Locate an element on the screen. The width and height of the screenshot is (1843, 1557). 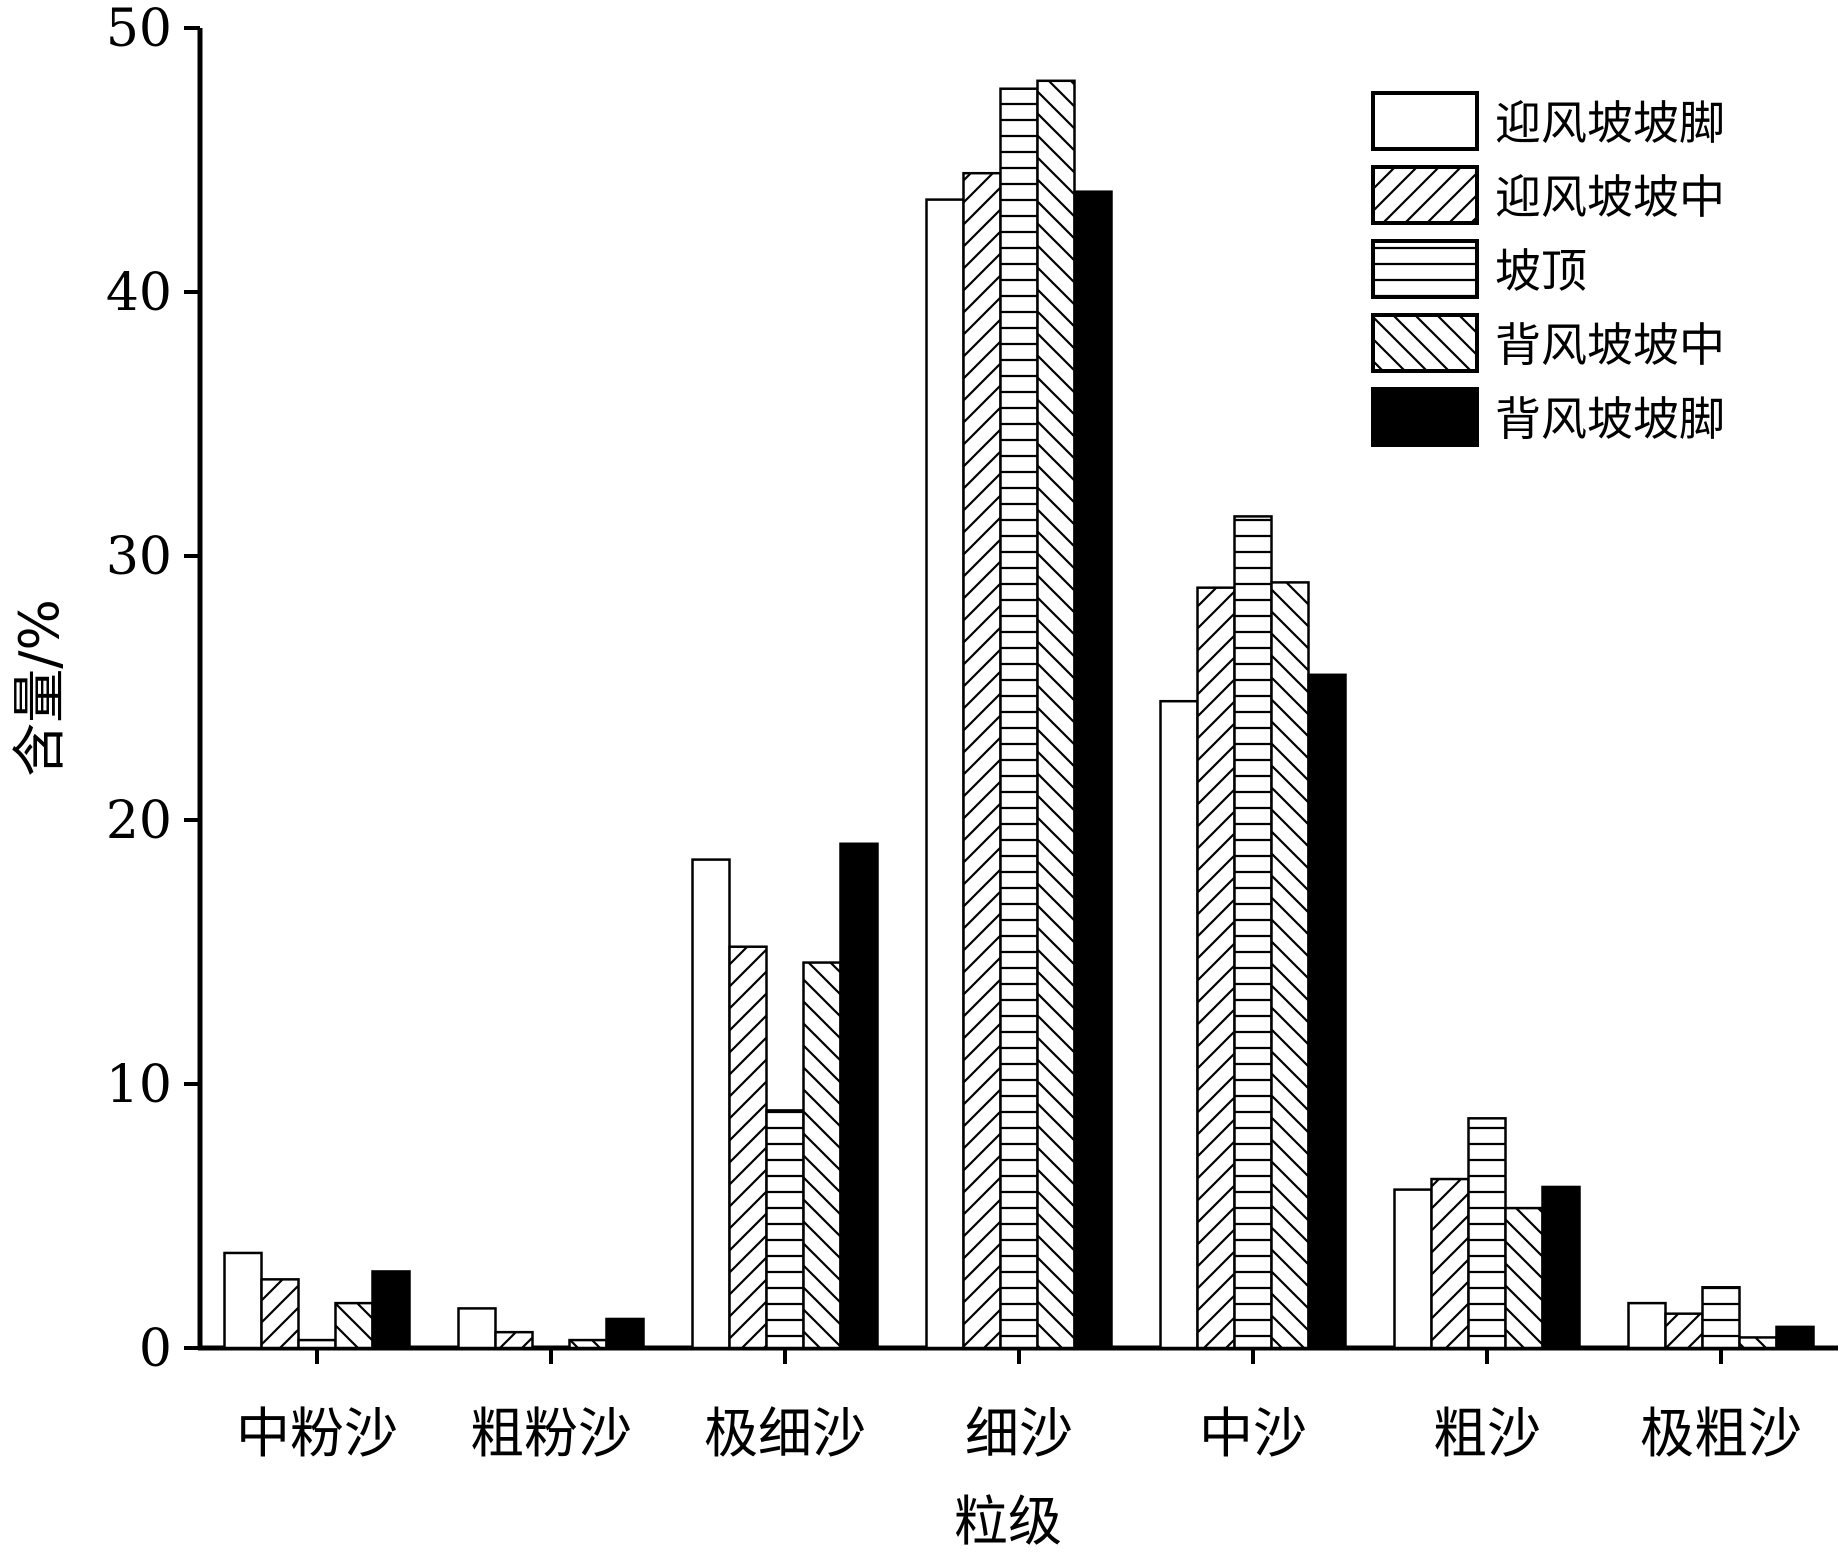
legend-label: 坡顶 is located at coordinates (1541, 271).